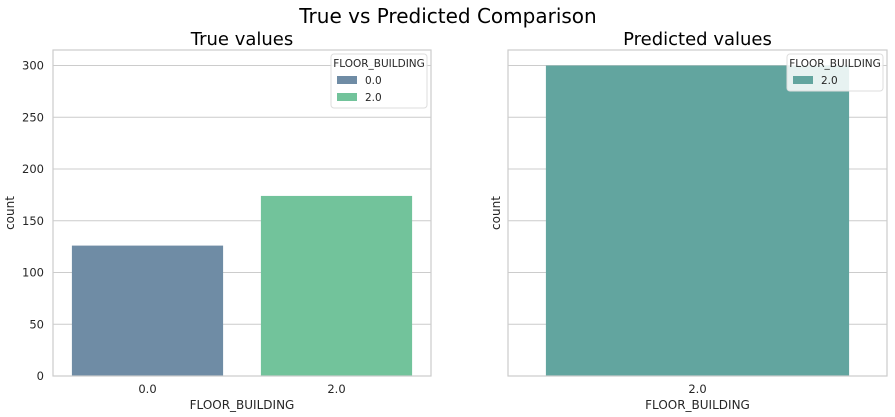 This screenshot has height=417, width=895. I want to click on y-tick-label: 50, so click(36, 324).